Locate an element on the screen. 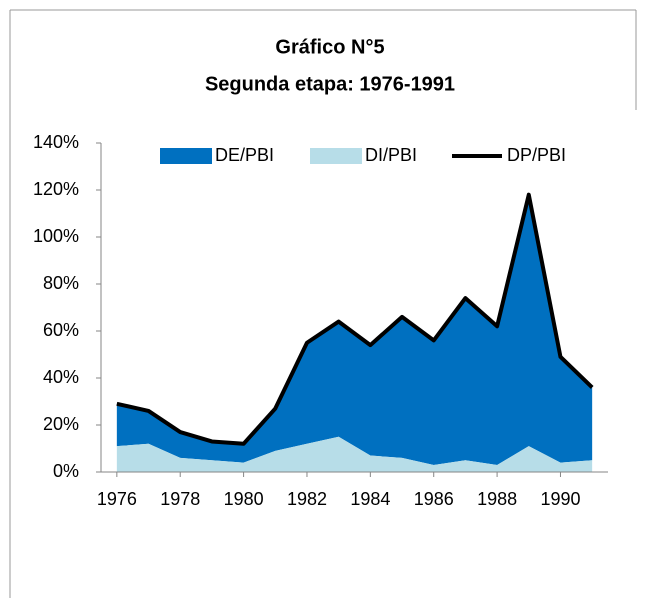 This screenshot has width=646, height=598. chart-title: Gráfico N°5 is located at coordinates (329, 47).